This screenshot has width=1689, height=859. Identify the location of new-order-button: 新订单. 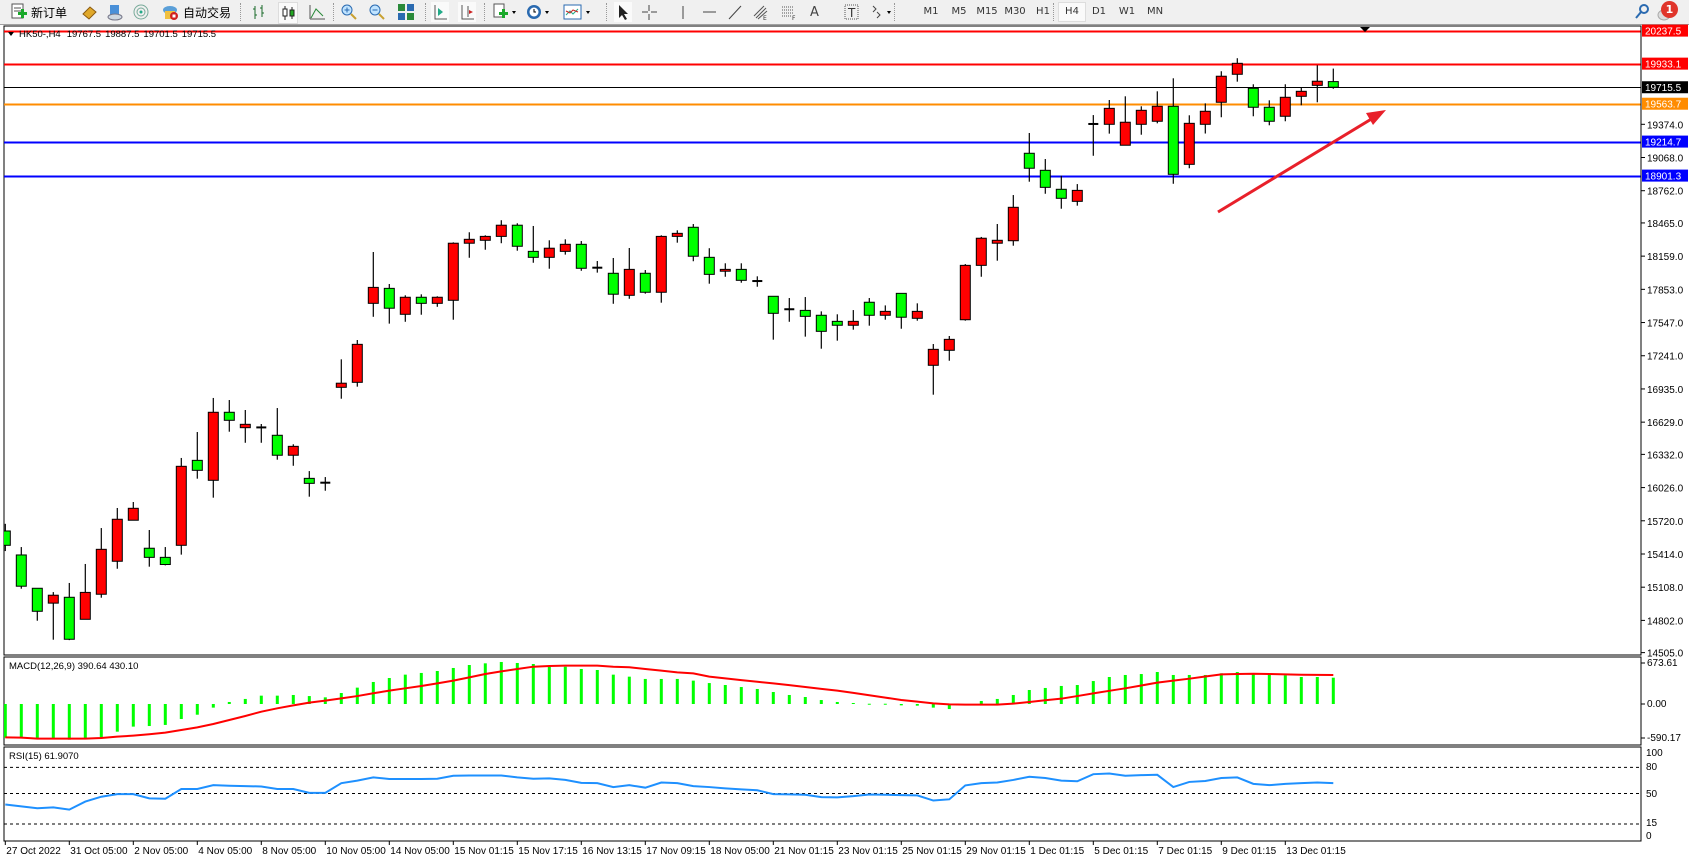
(38, 12).